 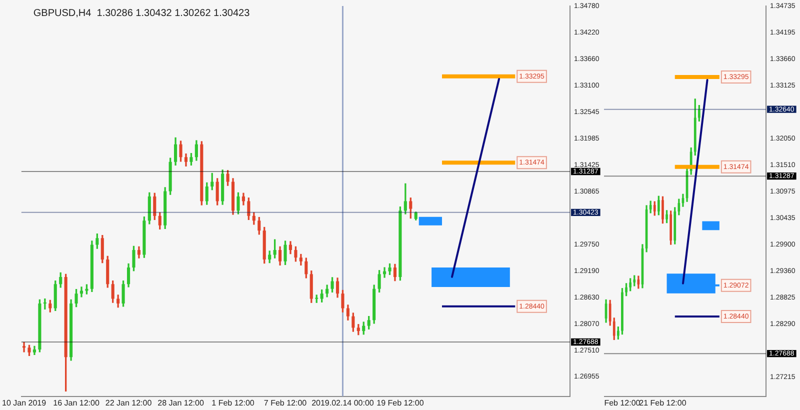 I want to click on x-tick-label: 2019.02.14 00:00, so click(x=343, y=403).